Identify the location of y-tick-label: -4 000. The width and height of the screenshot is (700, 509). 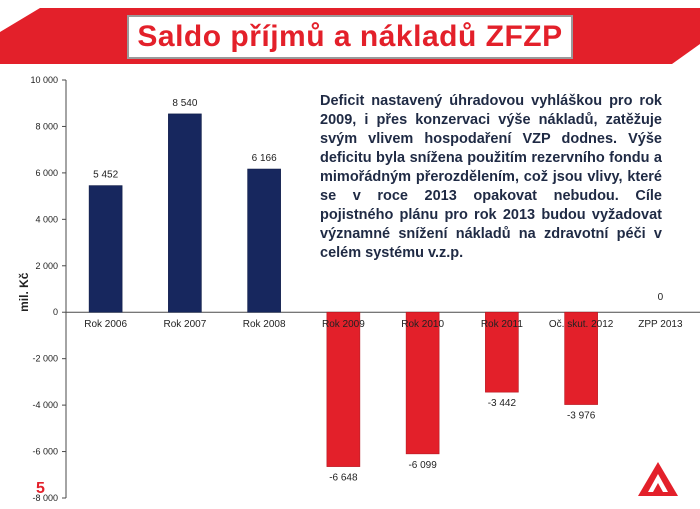
(45, 405).